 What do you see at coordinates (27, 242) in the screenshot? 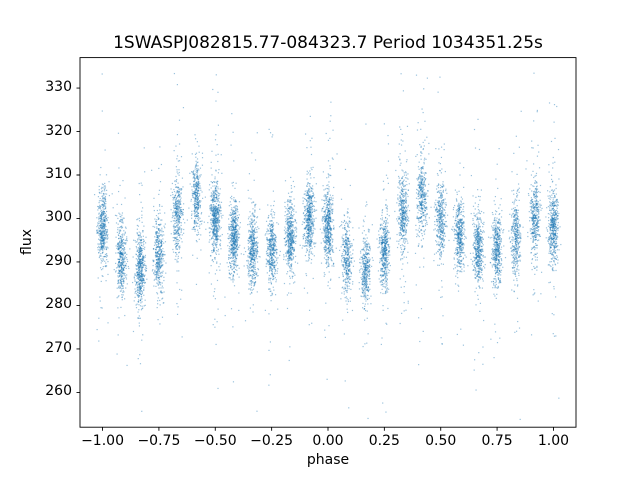
I see `y-axis-label: flux` at bounding box center [27, 242].